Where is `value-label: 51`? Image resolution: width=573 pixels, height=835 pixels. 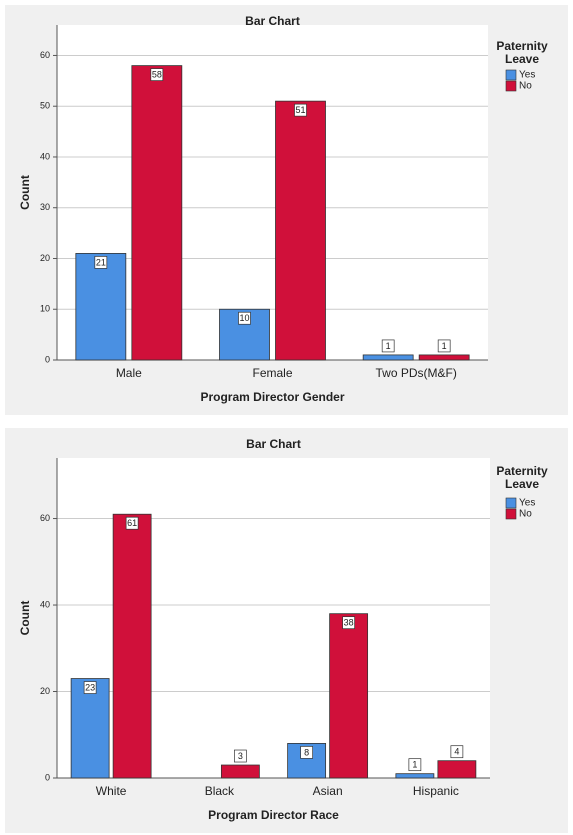
value-label: 51 is located at coordinates (300, 110).